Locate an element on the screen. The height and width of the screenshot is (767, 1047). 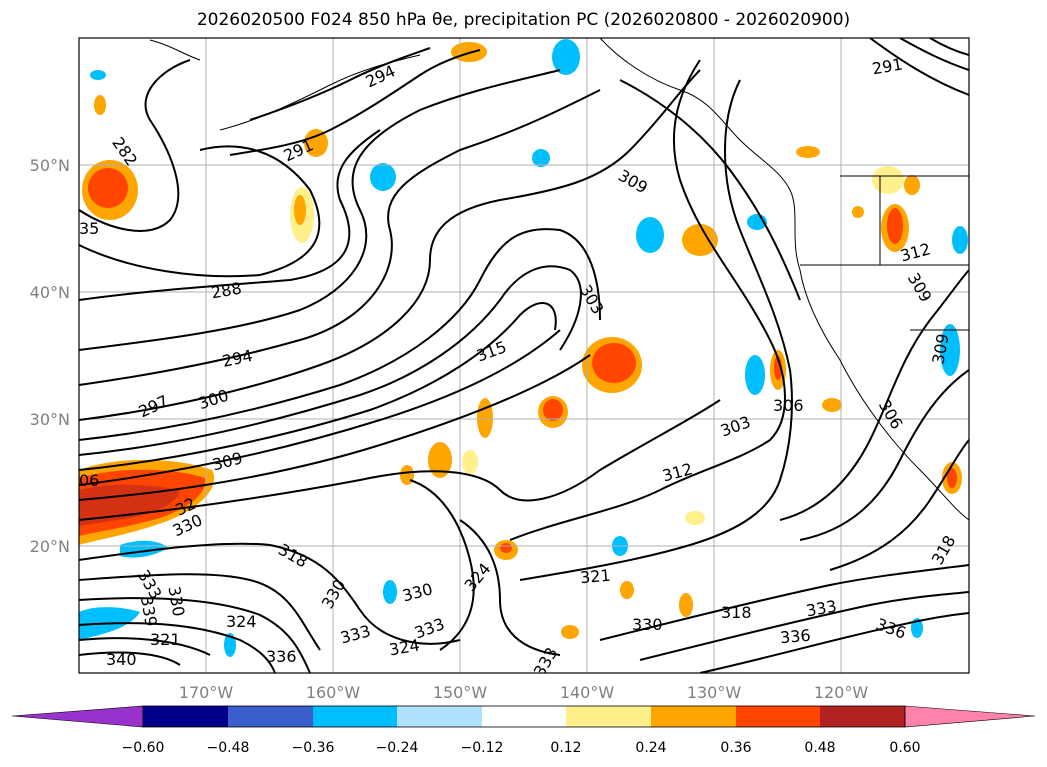
lat-label: 20°N is located at coordinates (50, 546).